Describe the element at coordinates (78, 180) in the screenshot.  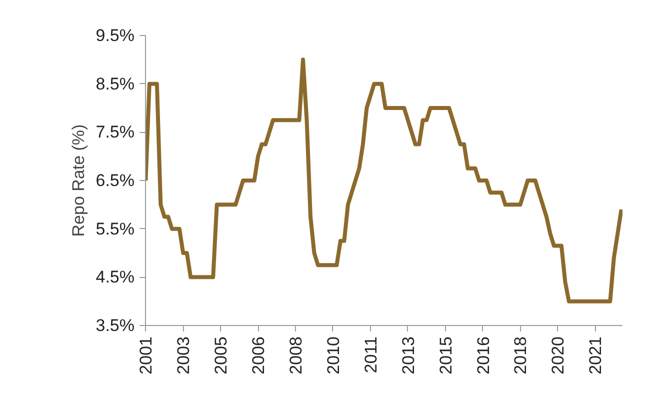
I see `y-axis-title: Repo Rate (%)` at that location.